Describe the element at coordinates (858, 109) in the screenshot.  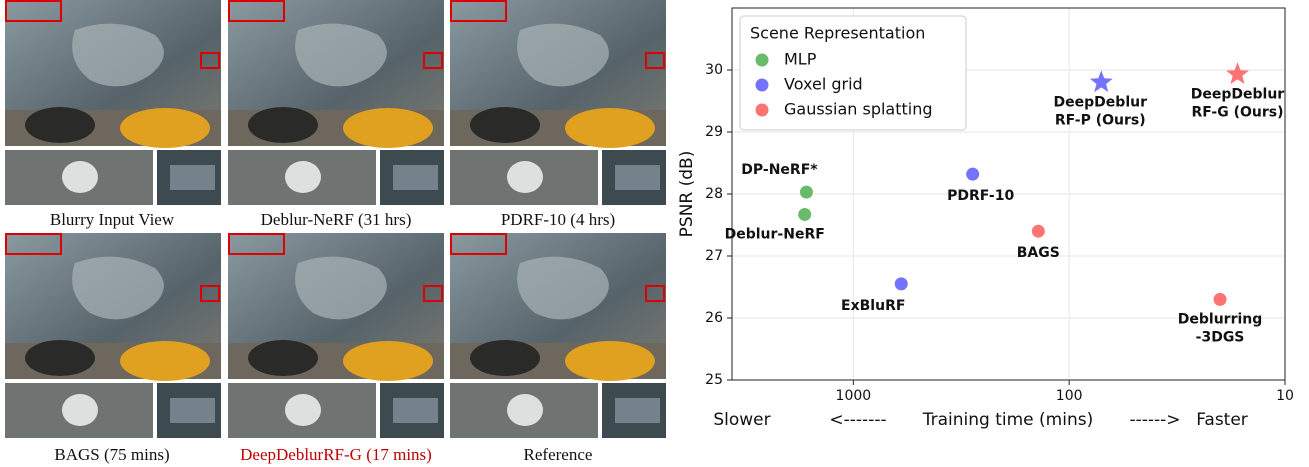
I see `legend-label: Gaussian splatting` at that location.